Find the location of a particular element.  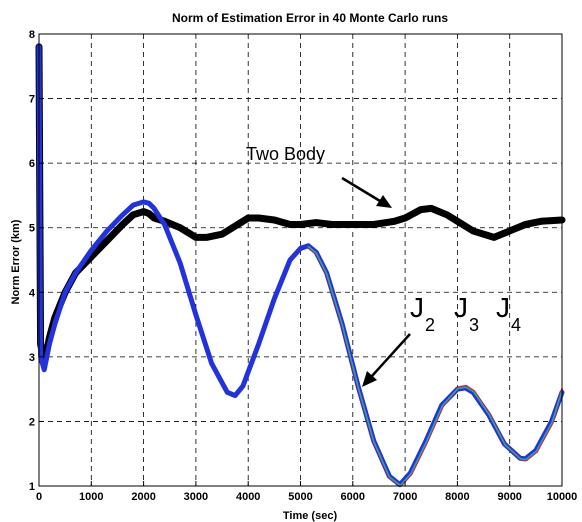

j2-subscript: 2 is located at coordinates (430, 325).